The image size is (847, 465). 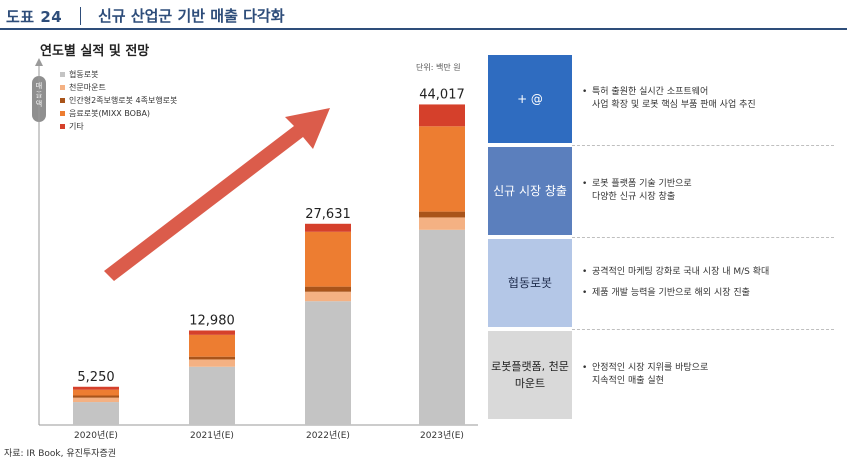 What do you see at coordinates (123, 100) in the screenshot?
I see `legend-label: 인간형2족보행로봇 4족보행로봇` at bounding box center [123, 100].